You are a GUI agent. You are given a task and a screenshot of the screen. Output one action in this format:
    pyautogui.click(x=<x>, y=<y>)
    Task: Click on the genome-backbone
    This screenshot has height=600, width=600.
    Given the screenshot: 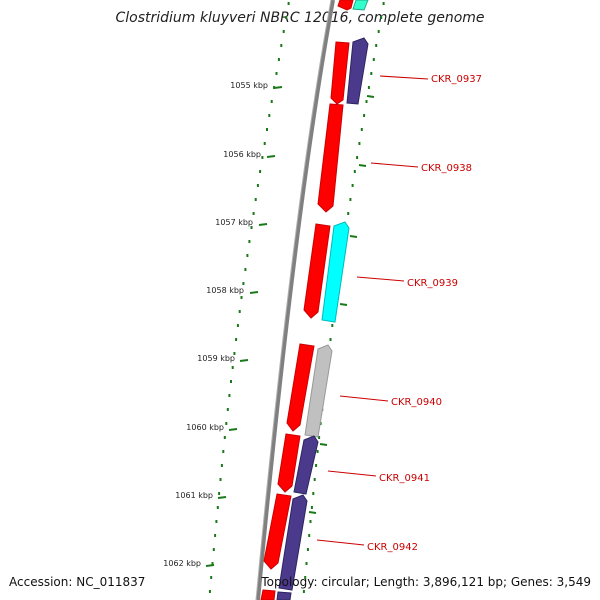 What is the action you would take?
    pyautogui.click(x=295, y=300)
    